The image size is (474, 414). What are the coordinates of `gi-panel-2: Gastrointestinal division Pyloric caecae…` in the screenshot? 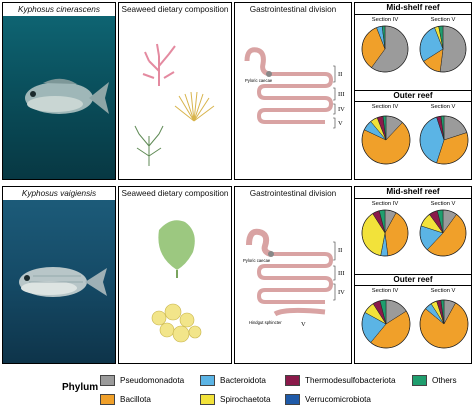 It's located at (293, 275).